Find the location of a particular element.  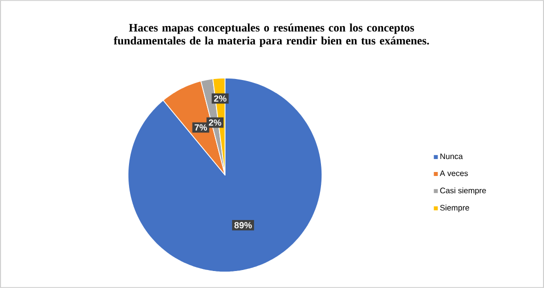

data-label: 89% is located at coordinates (243, 225).